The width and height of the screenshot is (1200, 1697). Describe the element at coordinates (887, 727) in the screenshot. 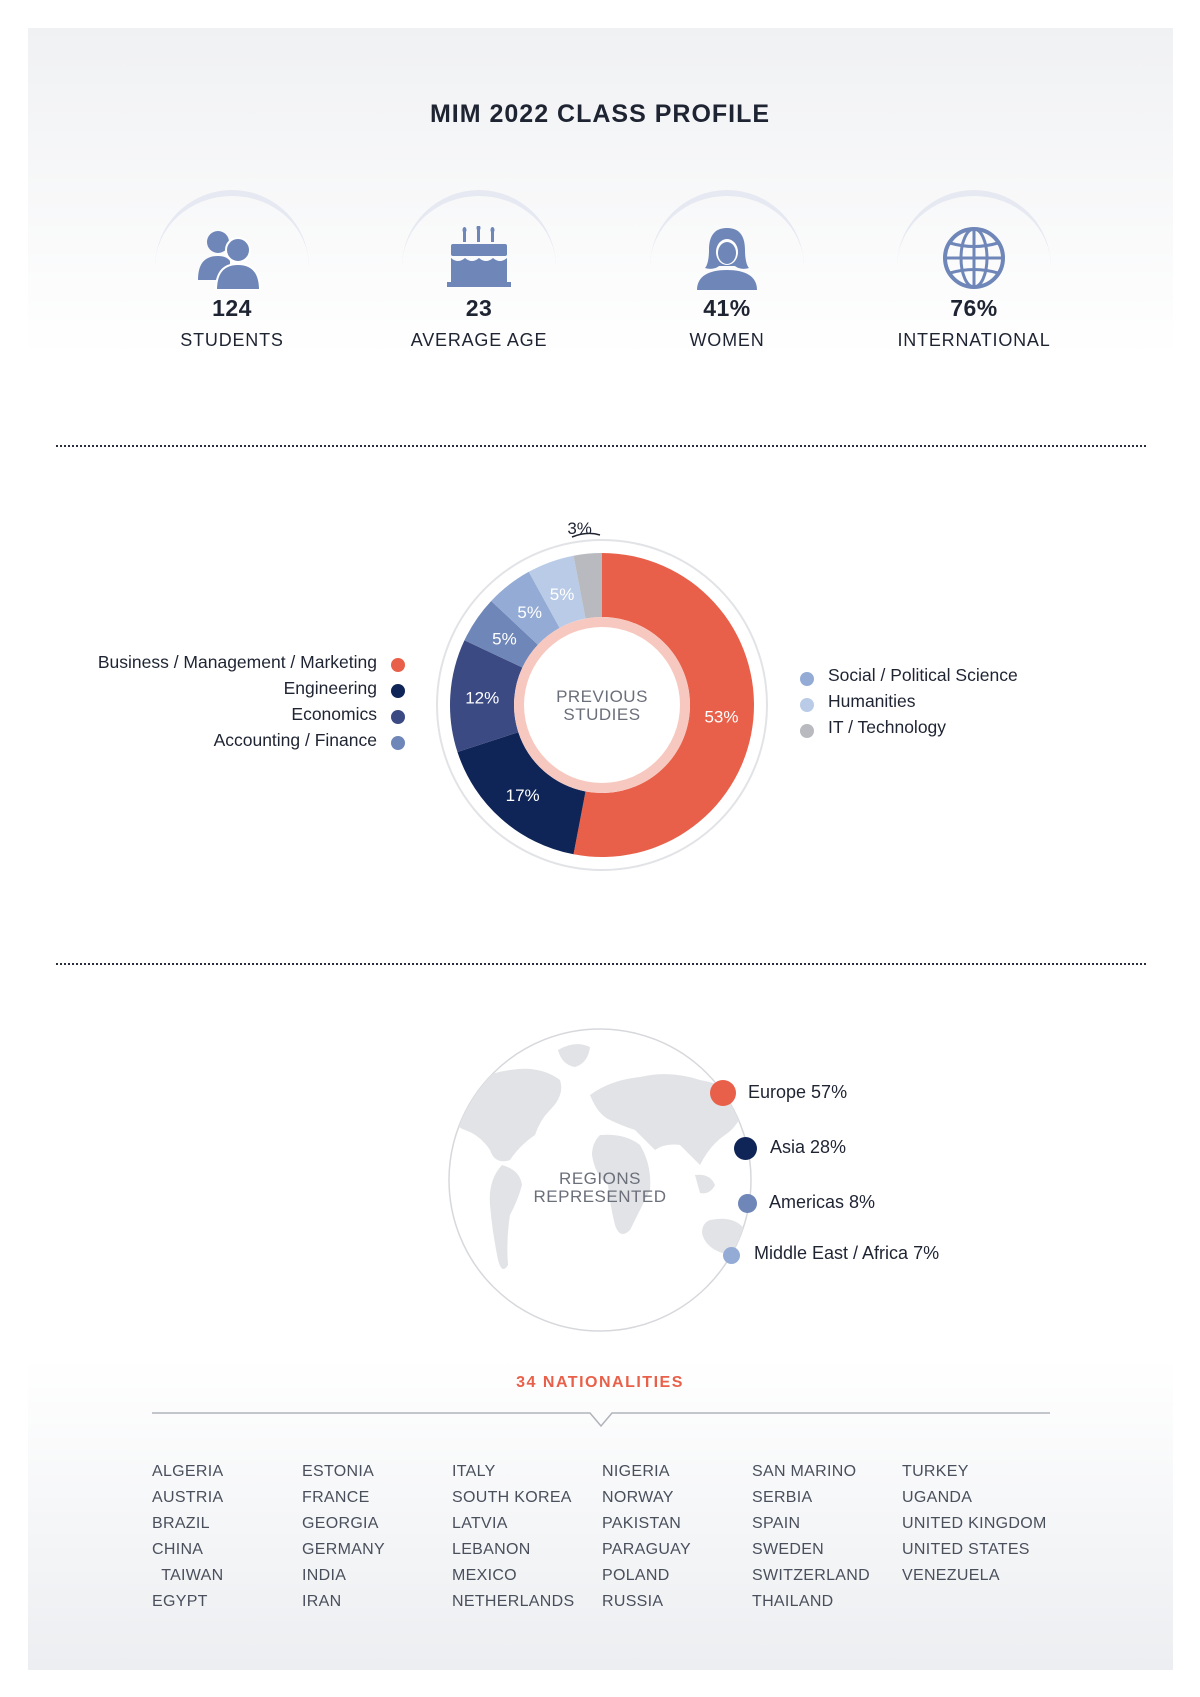

I see `legend-item: IT / Technology` at that location.